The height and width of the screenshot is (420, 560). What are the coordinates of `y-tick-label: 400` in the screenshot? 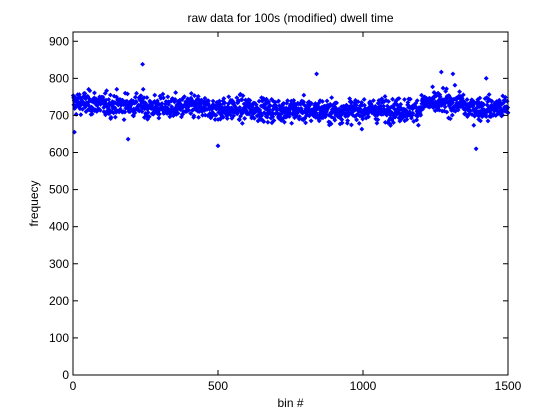 It's located at (59, 227).